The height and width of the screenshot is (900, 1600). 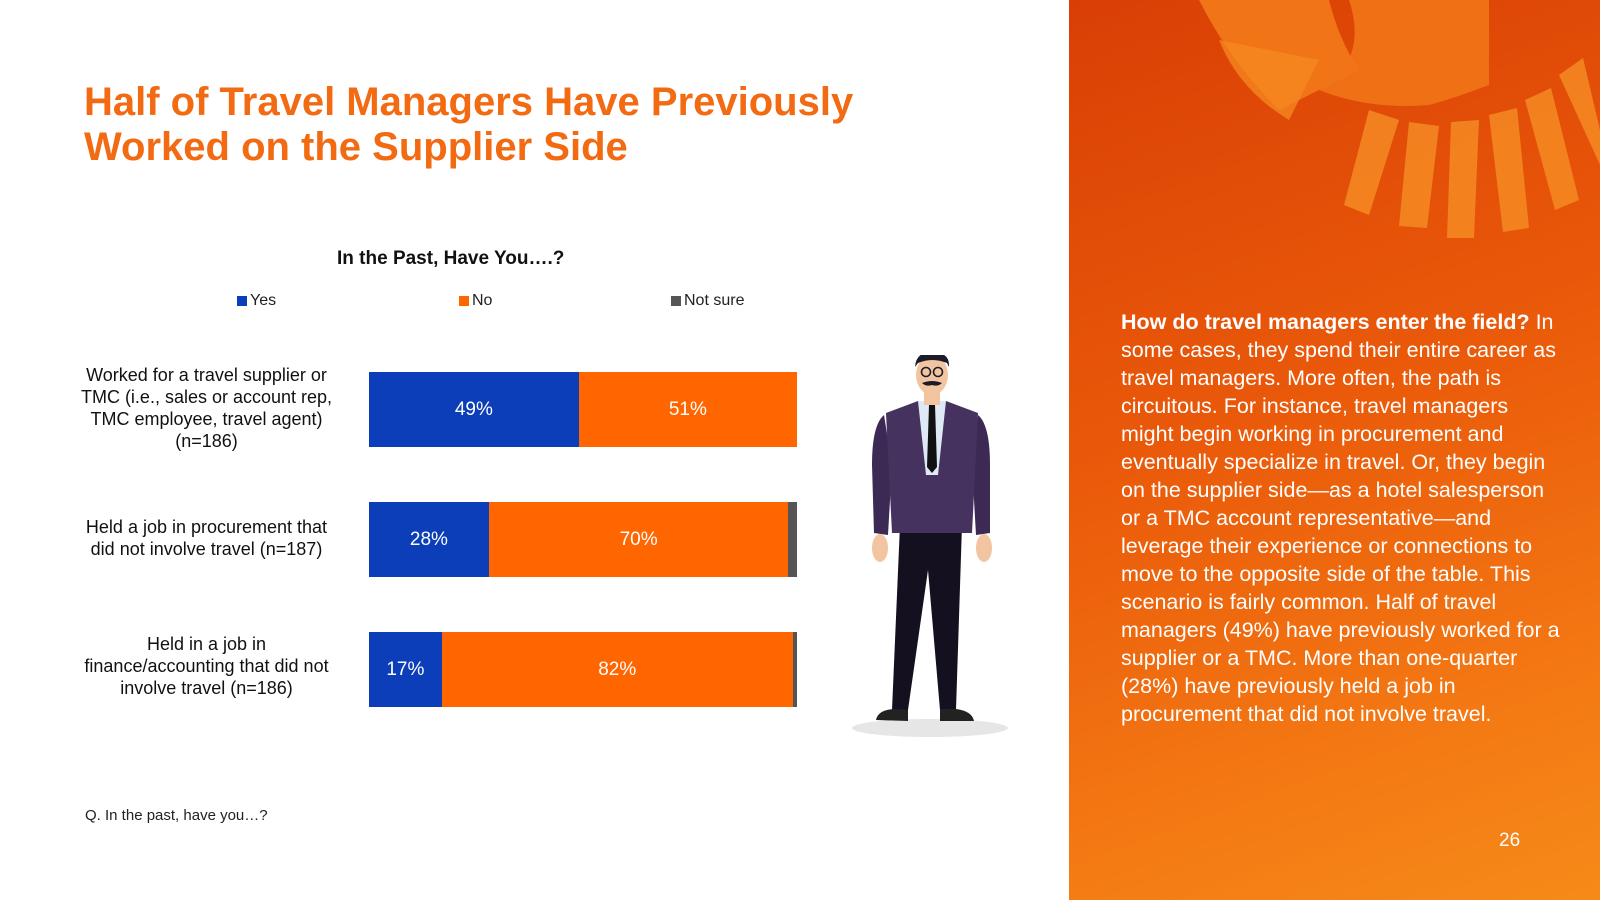 I want to click on shadow, so click(x=930, y=728).